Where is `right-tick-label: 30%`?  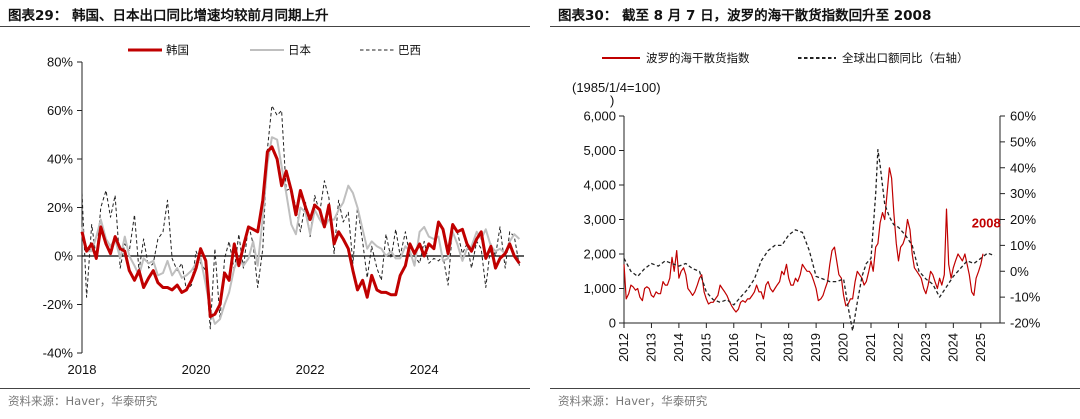 right-tick-label: 30% is located at coordinates (1023, 193).